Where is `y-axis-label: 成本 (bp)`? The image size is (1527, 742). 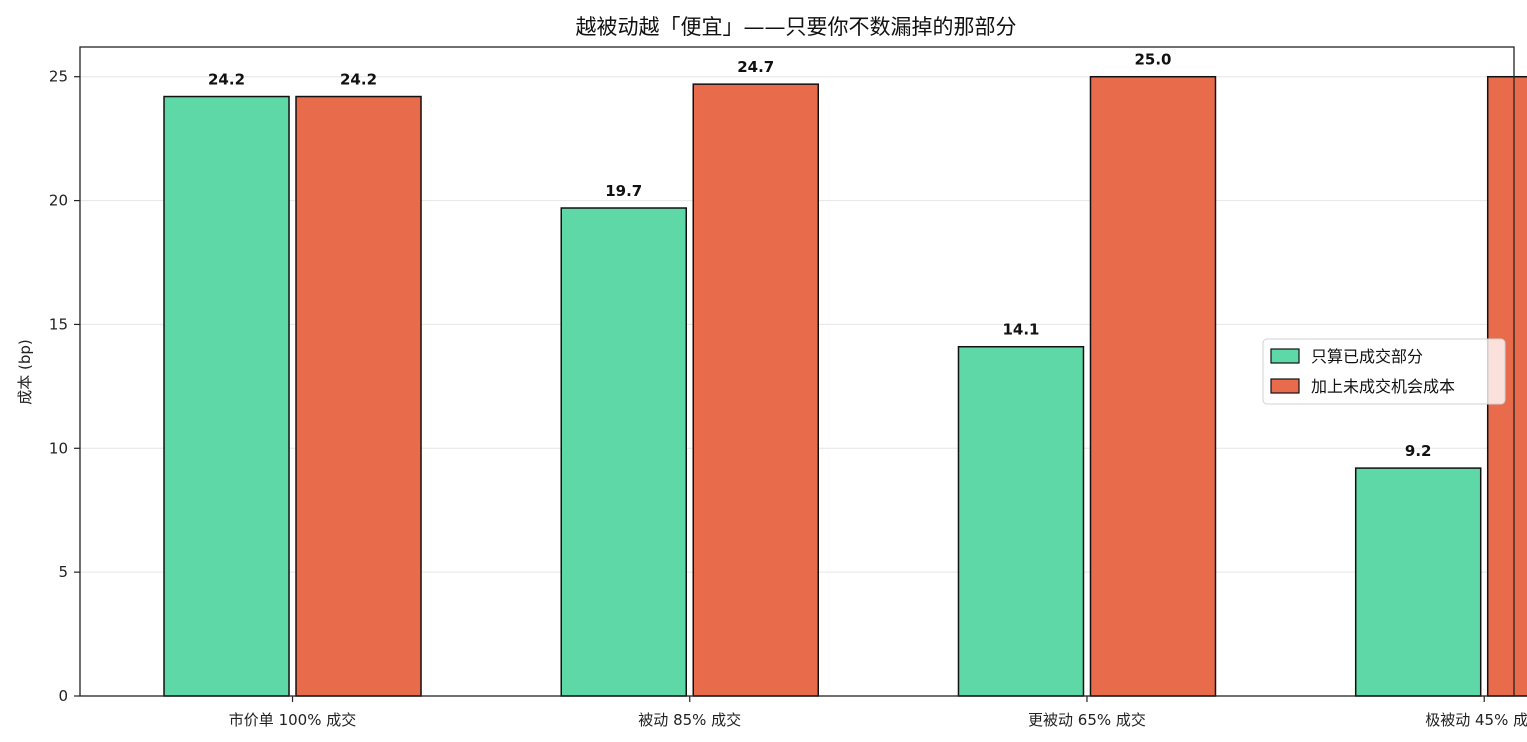 y-axis-label: 成本 (bp) is located at coordinates (25, 372).